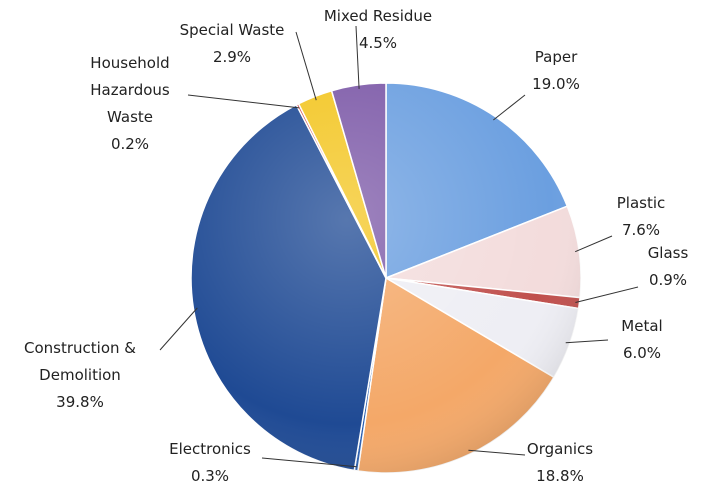  I want to click on category-label: Paper, so click(556, 57).